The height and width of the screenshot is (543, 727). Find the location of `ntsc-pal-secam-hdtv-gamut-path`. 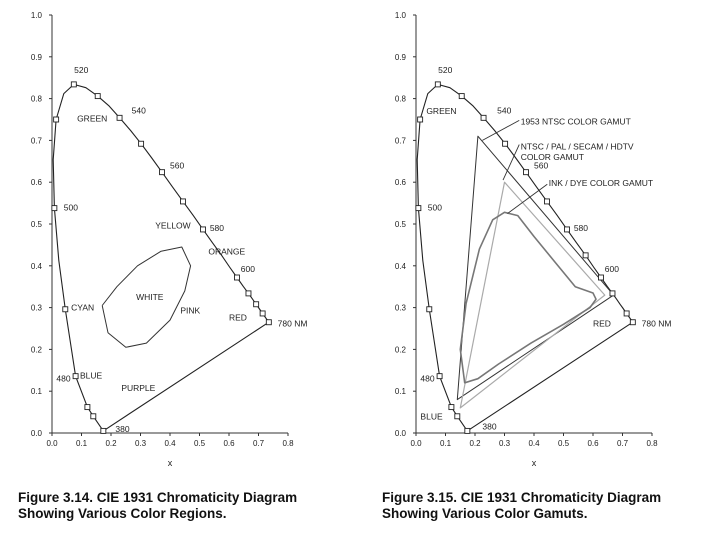

ntsc-pal-secam-hdtv-gamut-path is located at coordinates (532, 295).